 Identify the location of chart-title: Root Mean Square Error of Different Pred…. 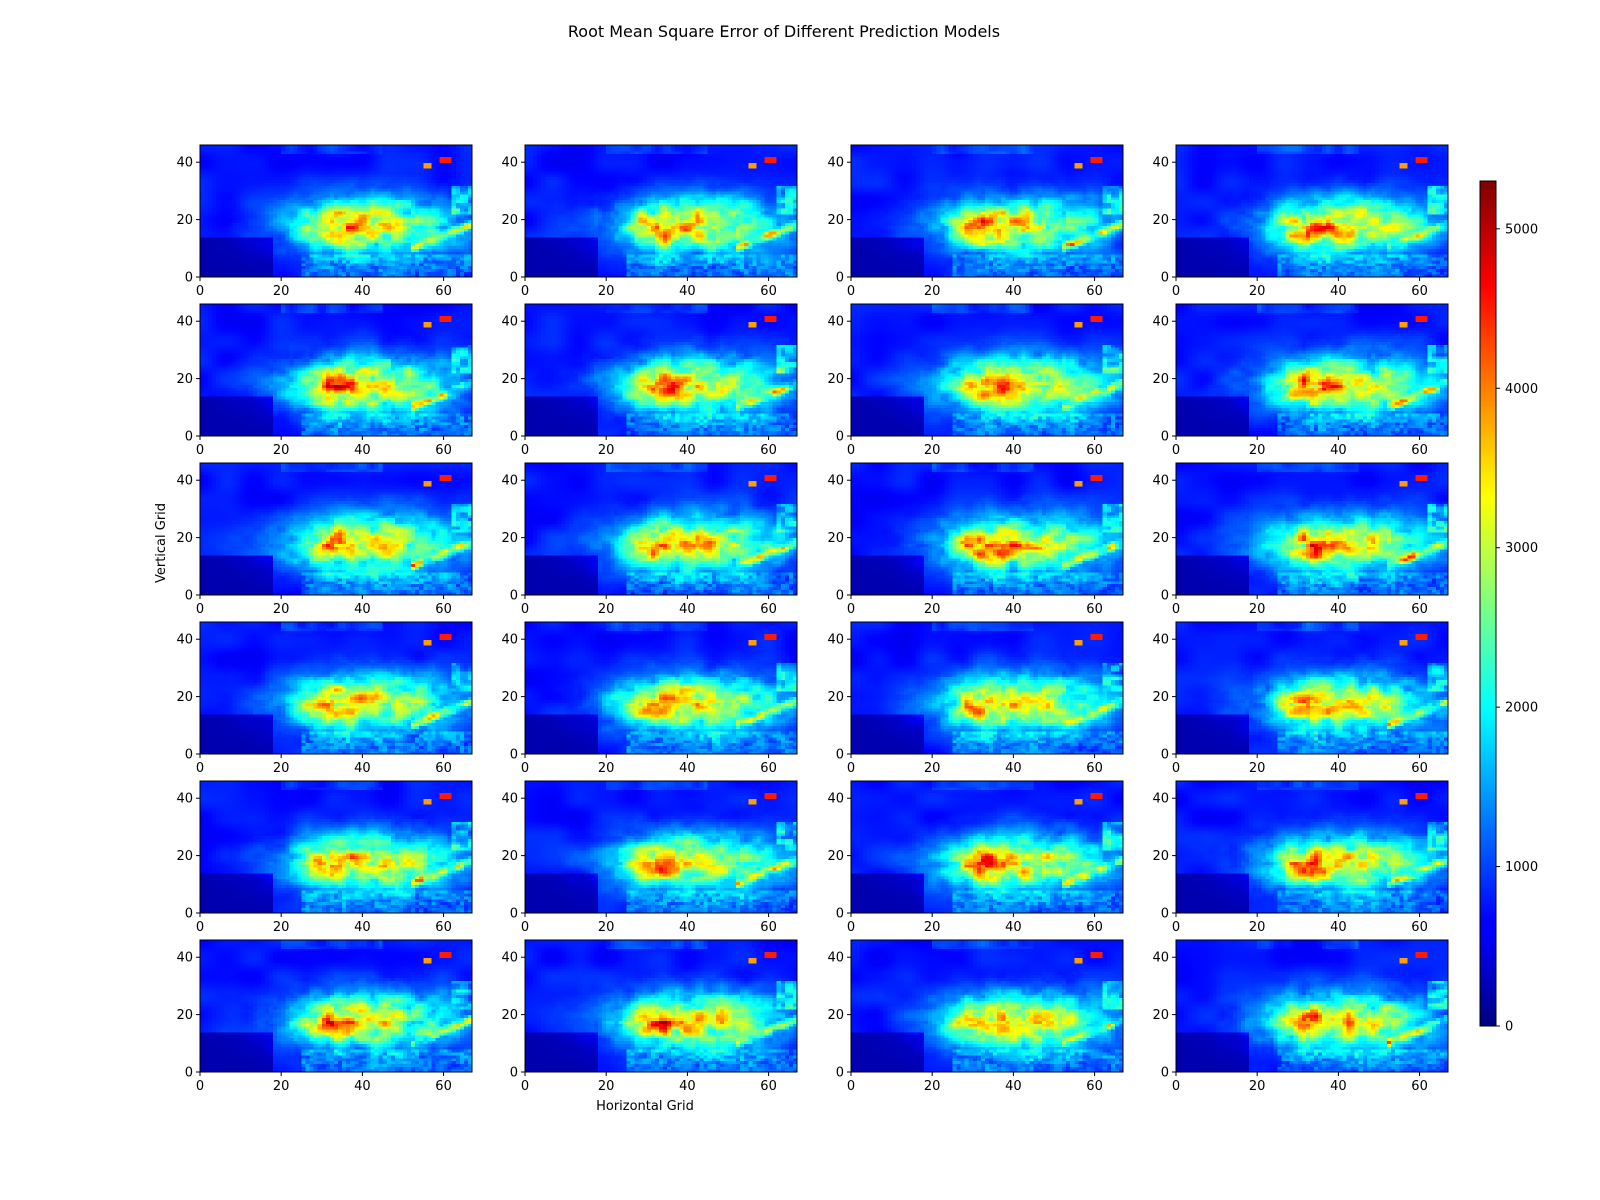
(784, 31).